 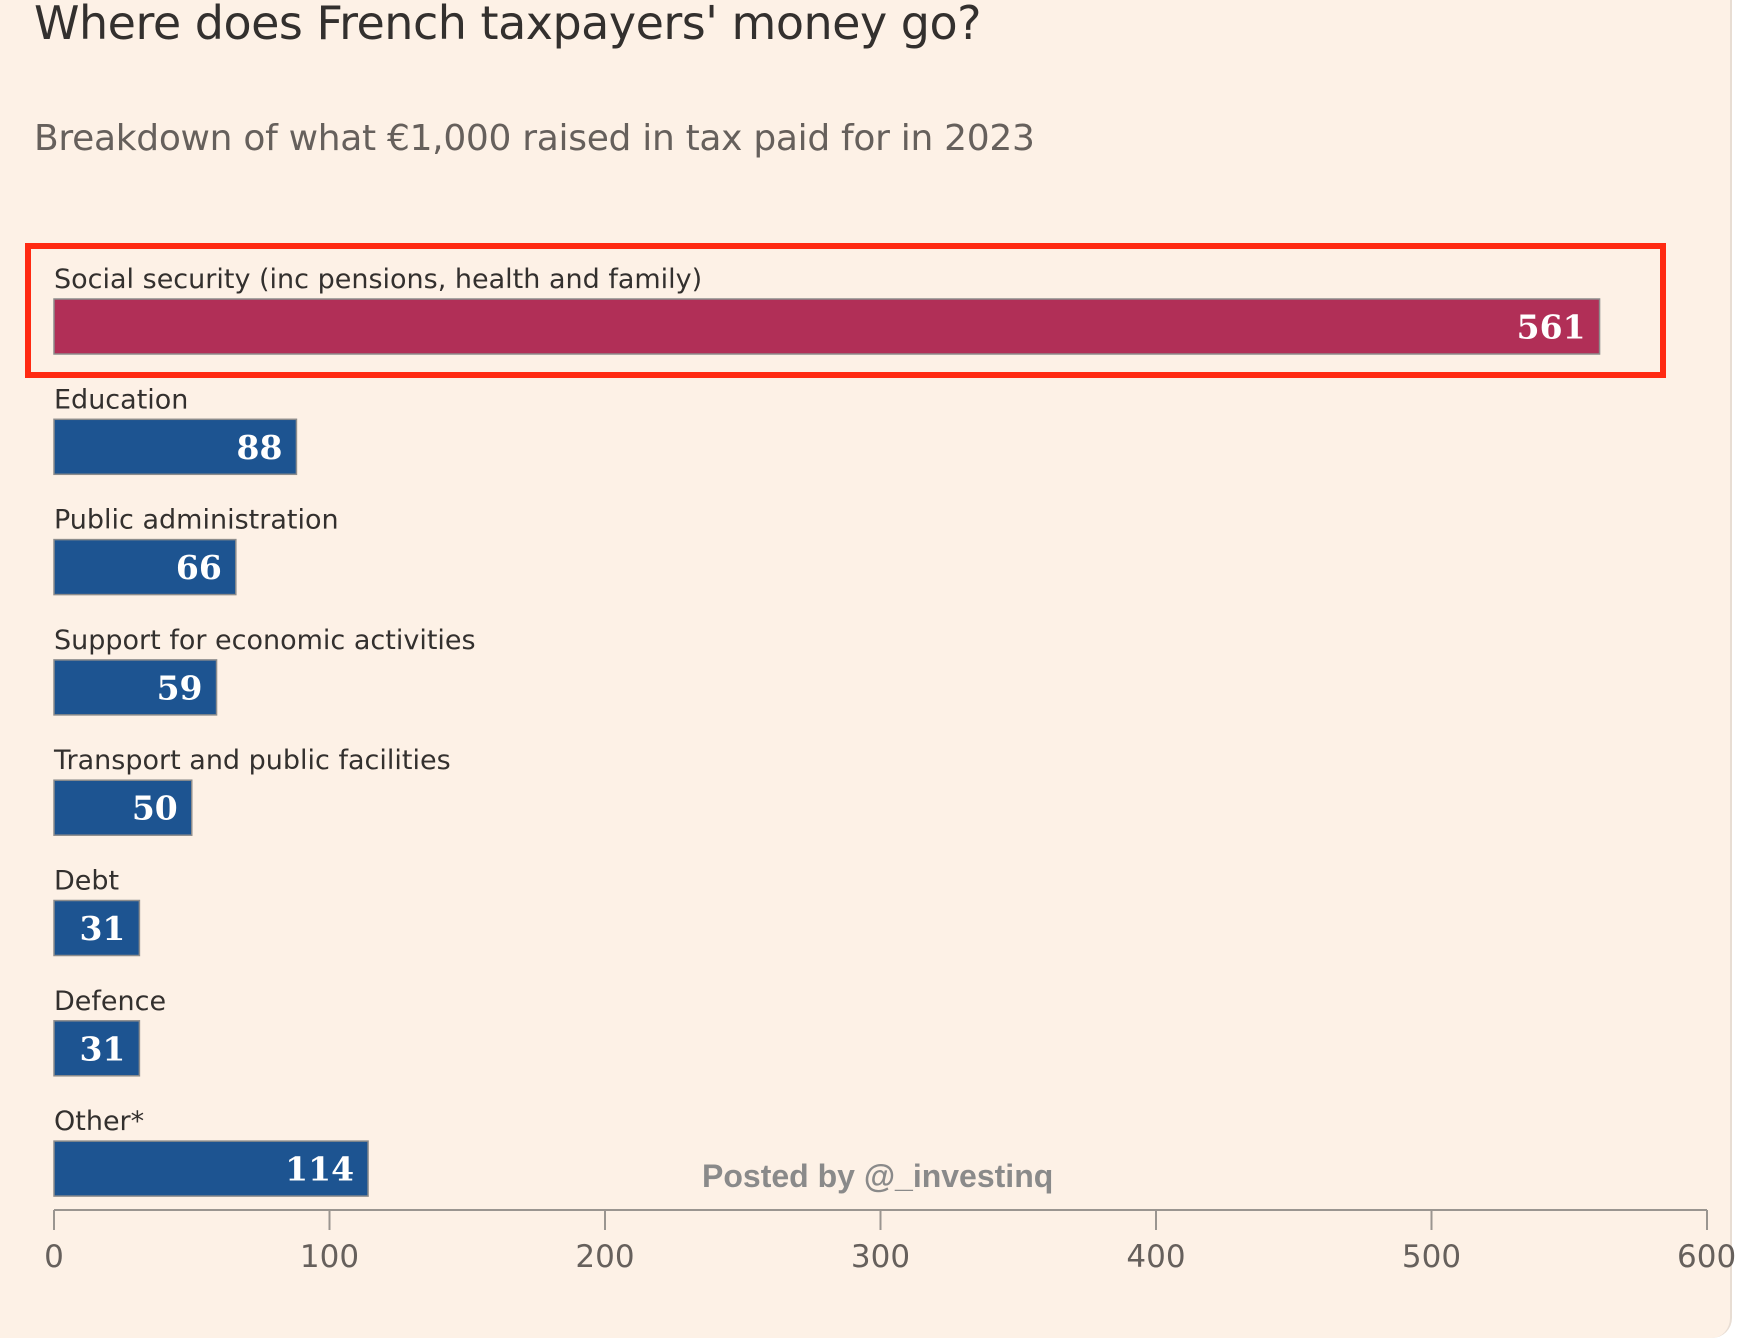 I want to click on x-tick-label: 300, so click(x=880, y=1257).